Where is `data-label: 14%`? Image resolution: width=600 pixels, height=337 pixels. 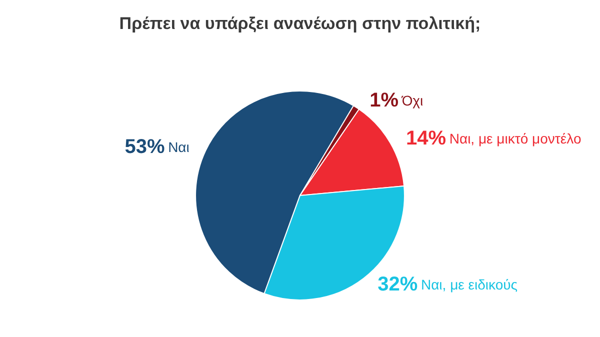
data-label: 14% is located at coordinates (426, 139).